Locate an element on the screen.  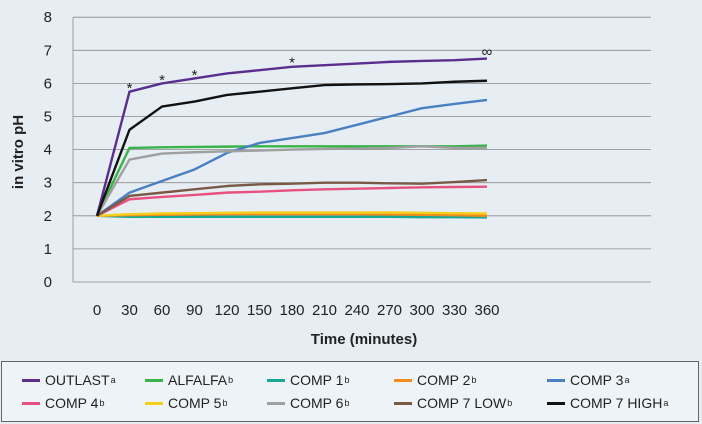
legend-label: ALFALFA is located at coordinates (198, 380).